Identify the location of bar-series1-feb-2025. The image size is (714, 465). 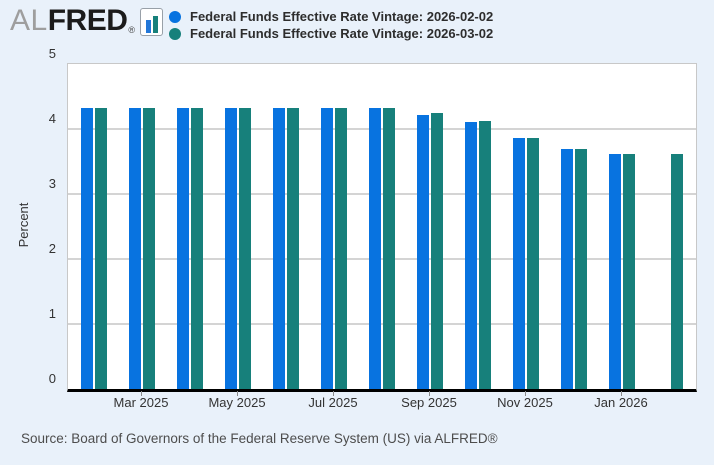
(101, 248).